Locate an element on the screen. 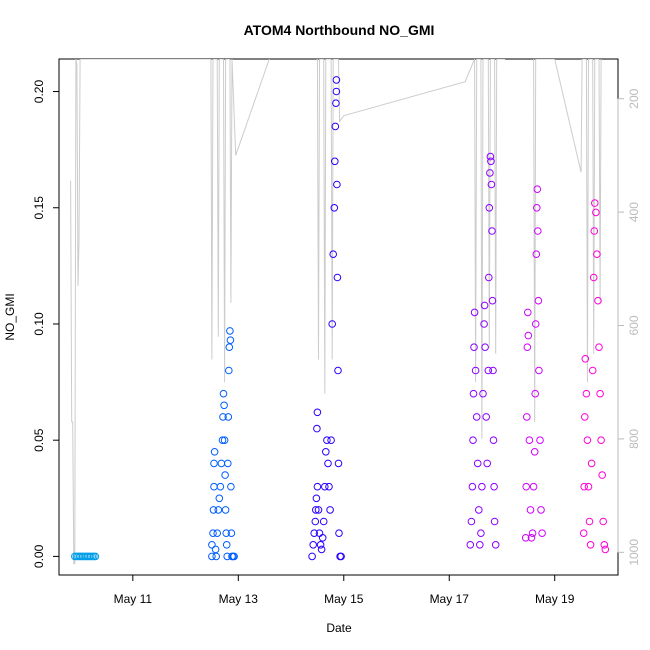 This screenshot has height=650, width=650. data-point-s3-p20 is located at coordinates (488, 370).